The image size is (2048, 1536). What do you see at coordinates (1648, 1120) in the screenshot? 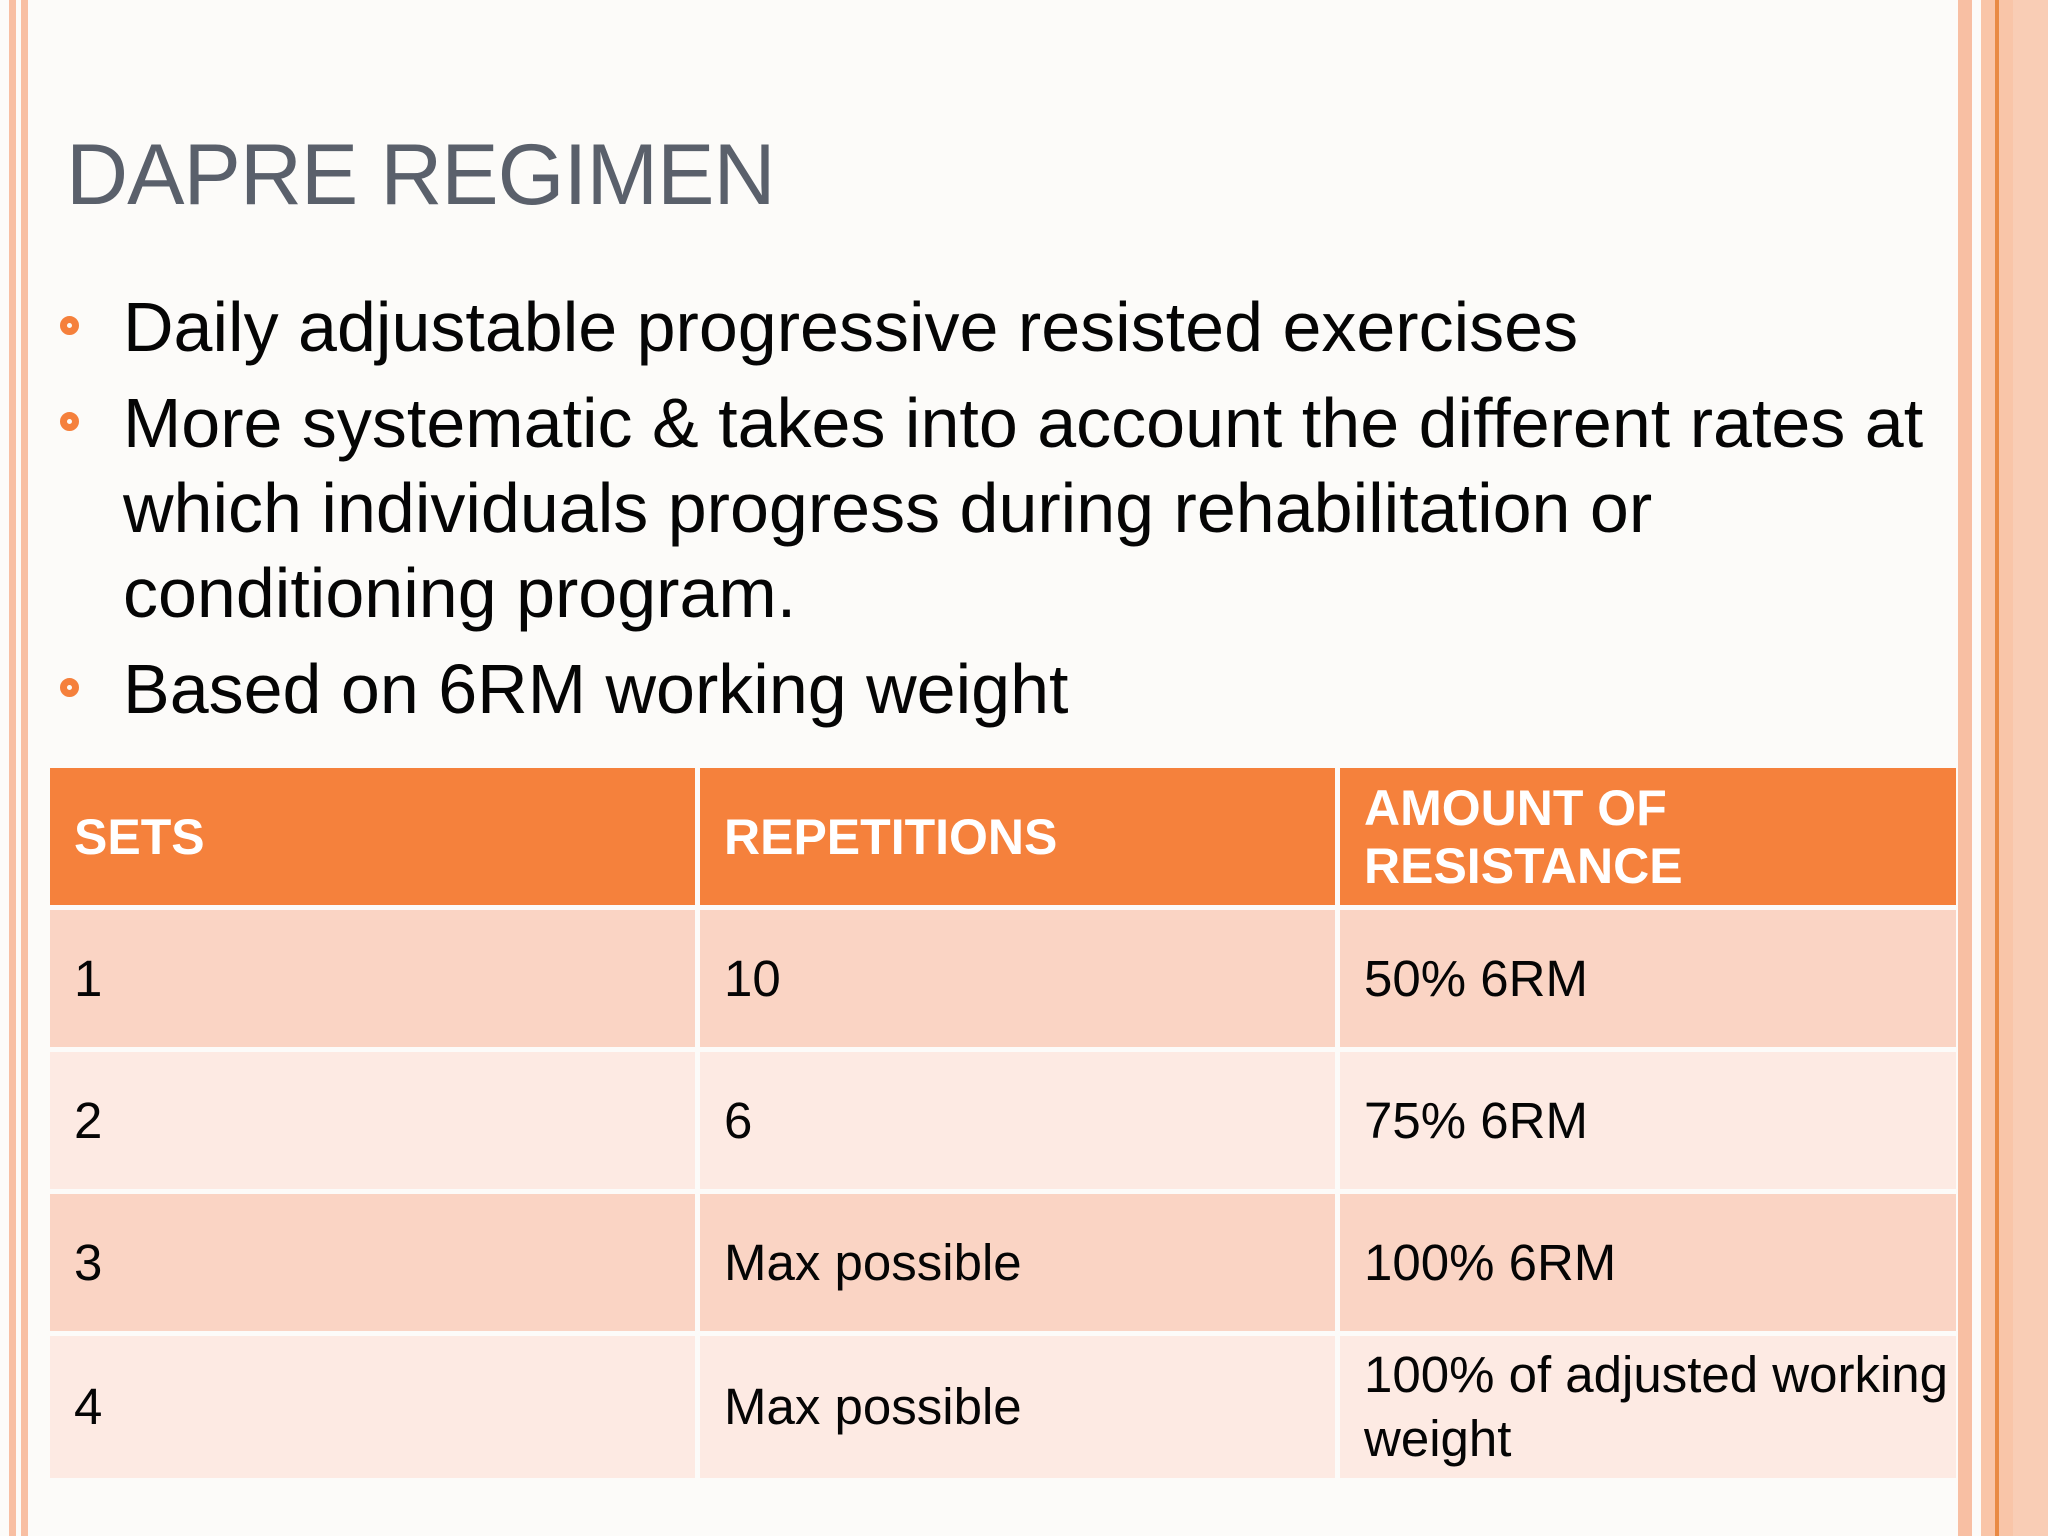
I see `table-cell-r2-resistance: 75% 6RM` at bounding box center [1648, 1120].